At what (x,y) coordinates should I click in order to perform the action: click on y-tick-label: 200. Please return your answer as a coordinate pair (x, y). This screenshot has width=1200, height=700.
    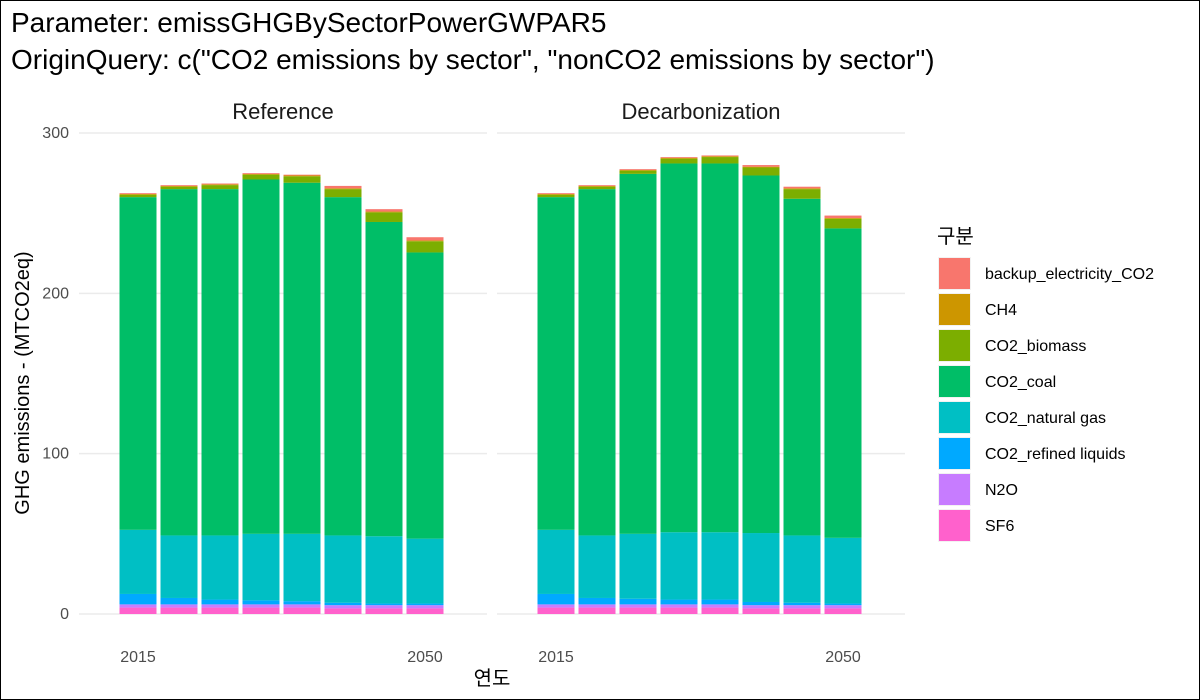
    Looking at the image, I should click on (55, 293).